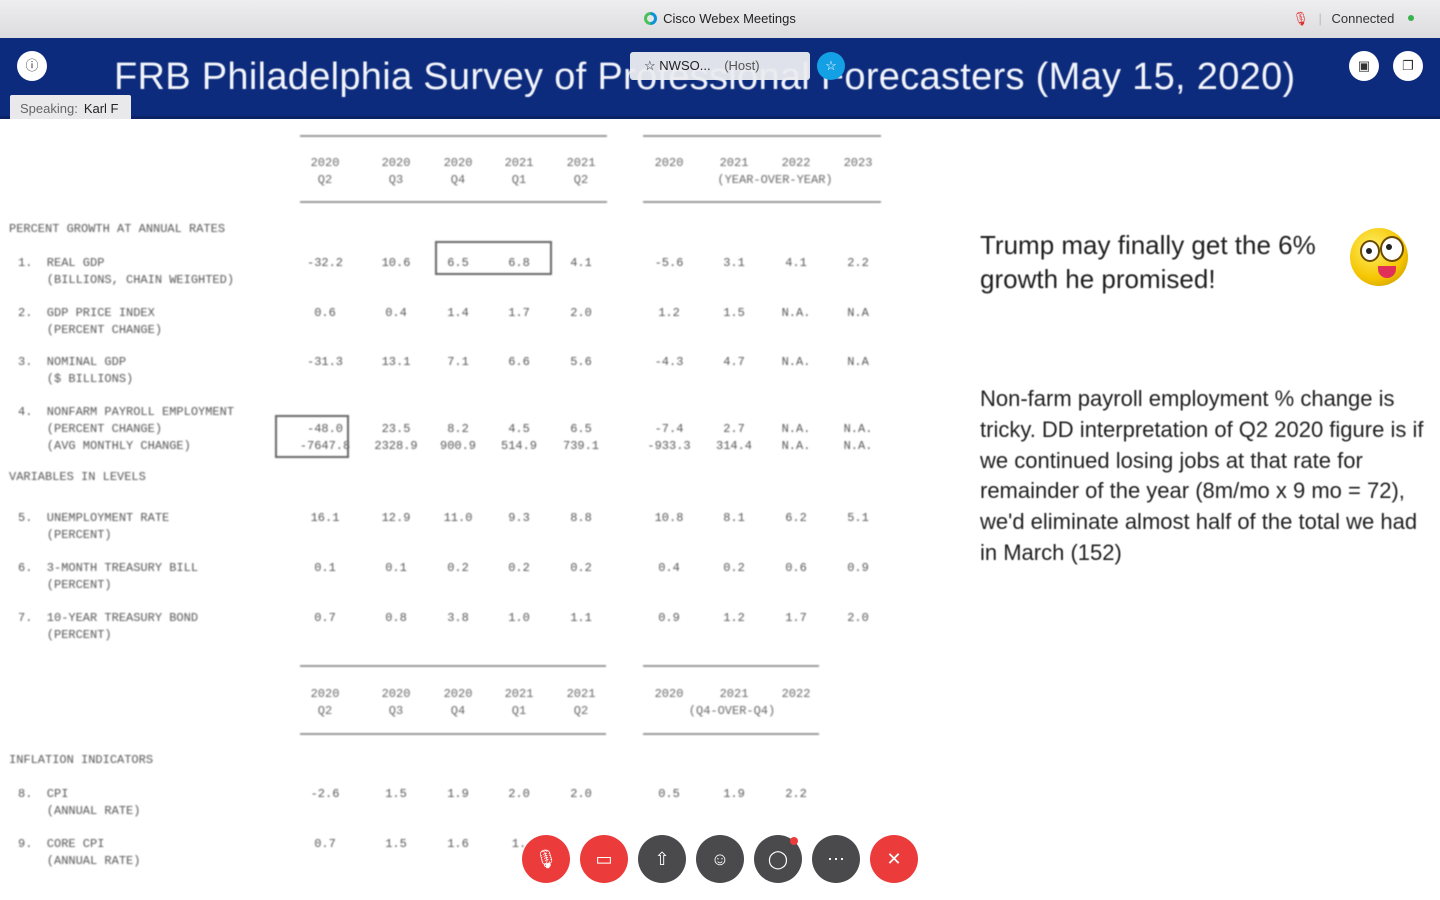  What do you see at coordinates (836, 859) in the screenshot?
I see `more-options-button: ⋯` at bounding box center [836, 859].